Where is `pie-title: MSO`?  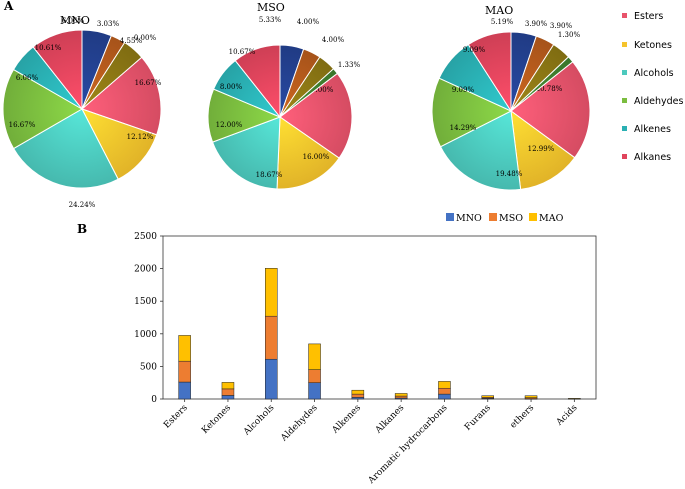
pie-title: MSO is located at coordinates (271, 7).